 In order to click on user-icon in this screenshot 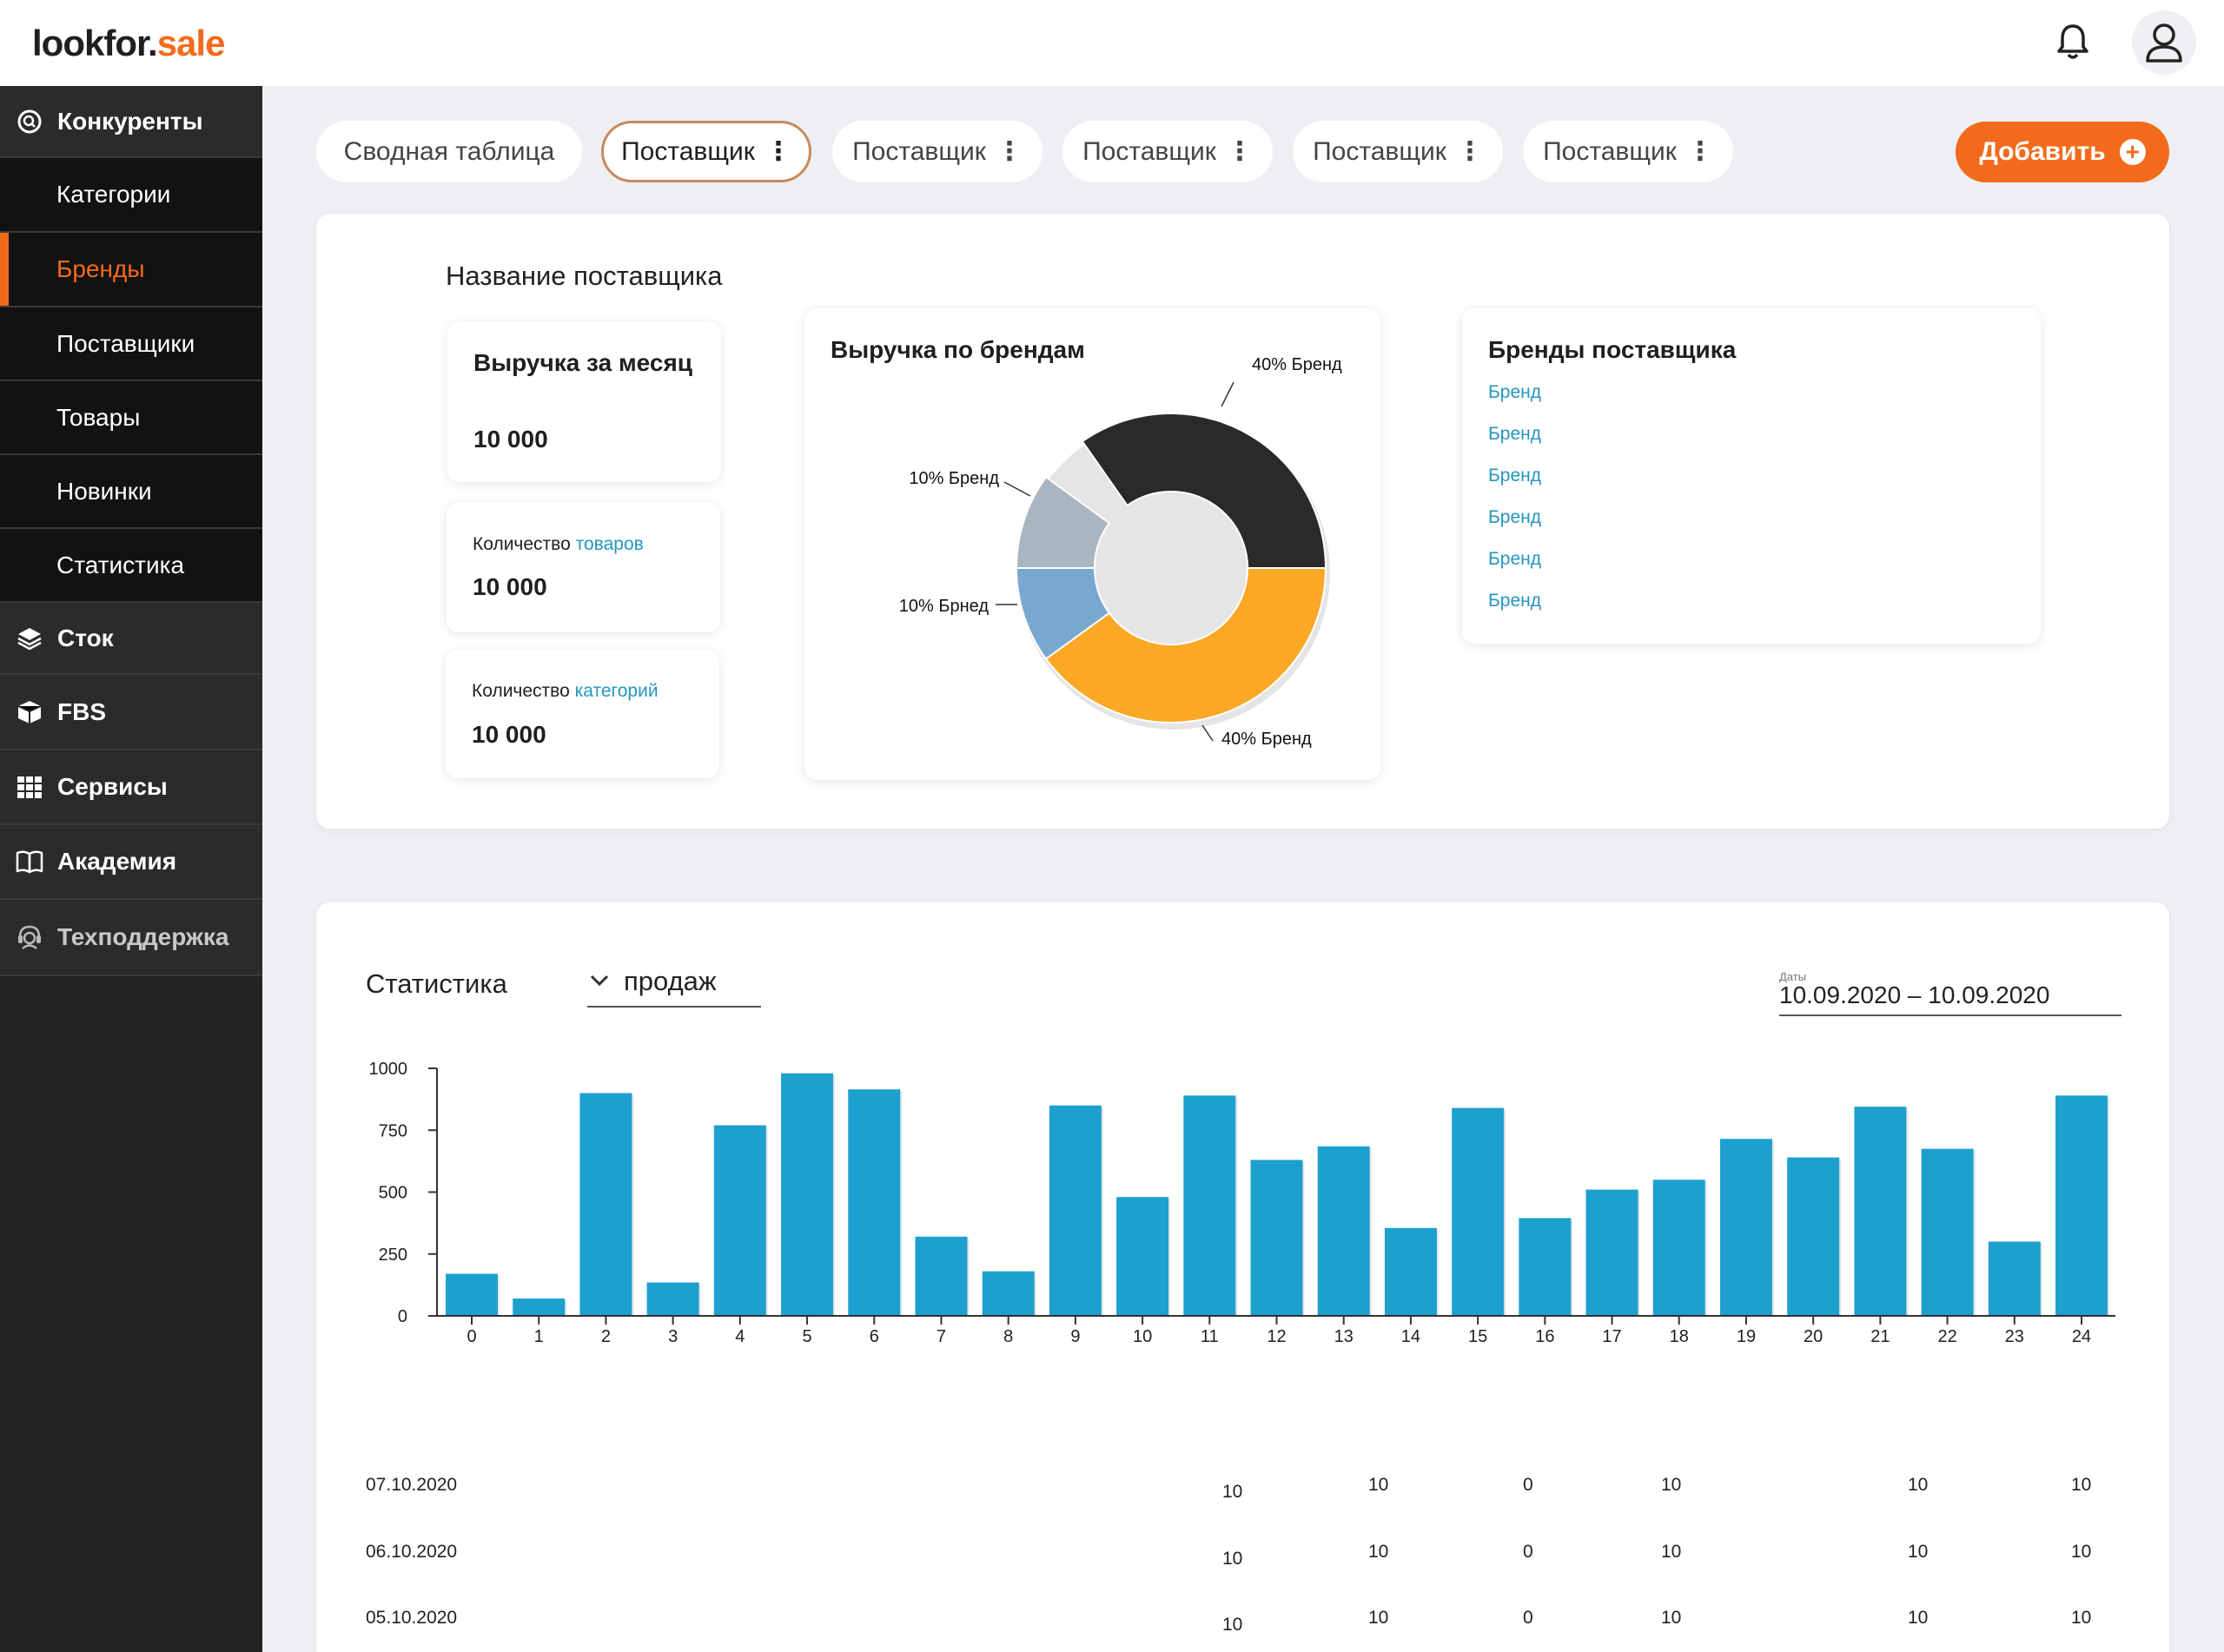, I will do `click(2164, 43)`.